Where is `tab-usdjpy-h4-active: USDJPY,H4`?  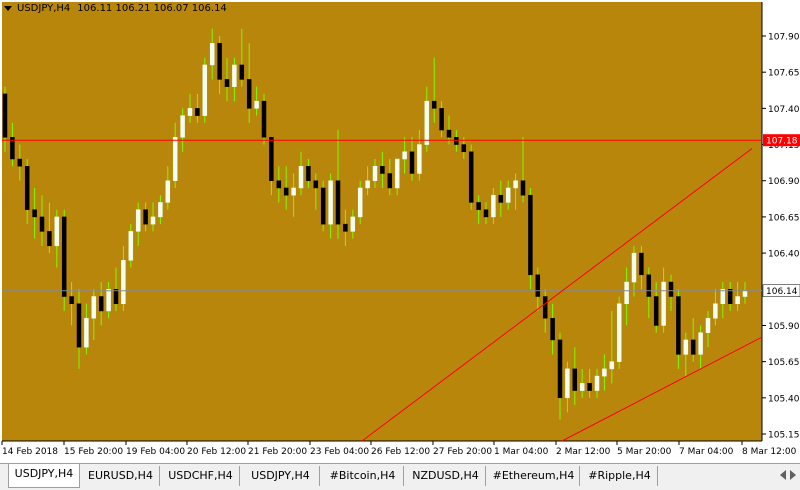
tab-usdjpy-h4-active: USDJPY,H4 is located at coordinates (44, 476).